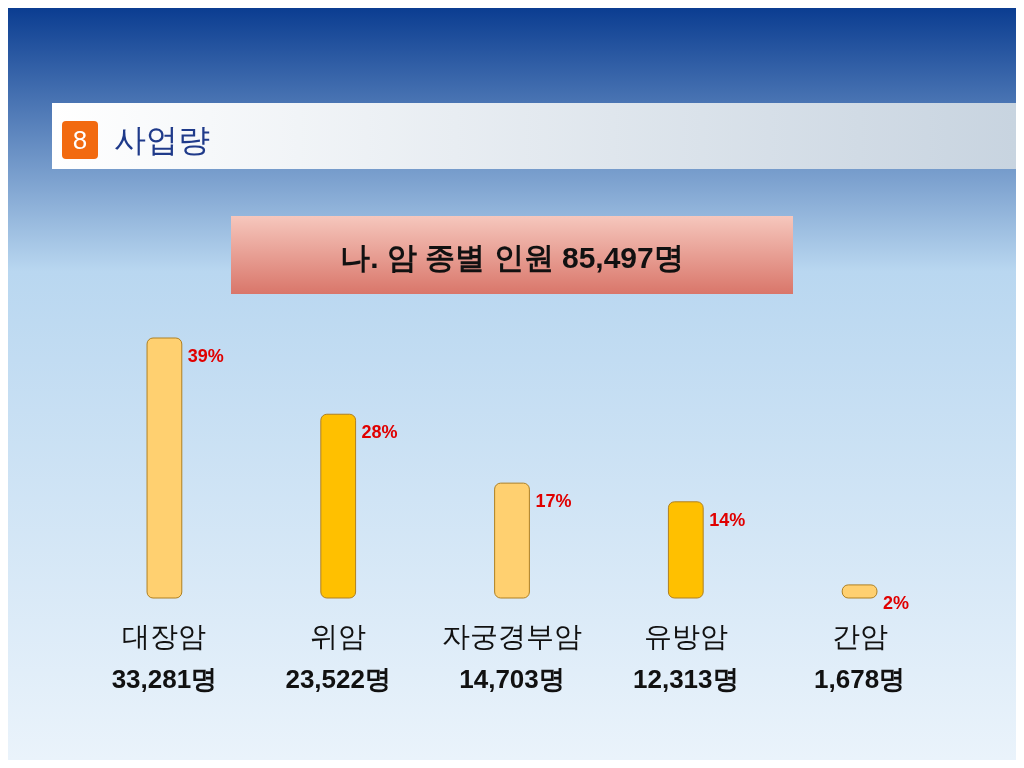 This screenshot has height=768, width=1024. I want to click on x-tick-label: 자궁경부암, so click(512, 636).